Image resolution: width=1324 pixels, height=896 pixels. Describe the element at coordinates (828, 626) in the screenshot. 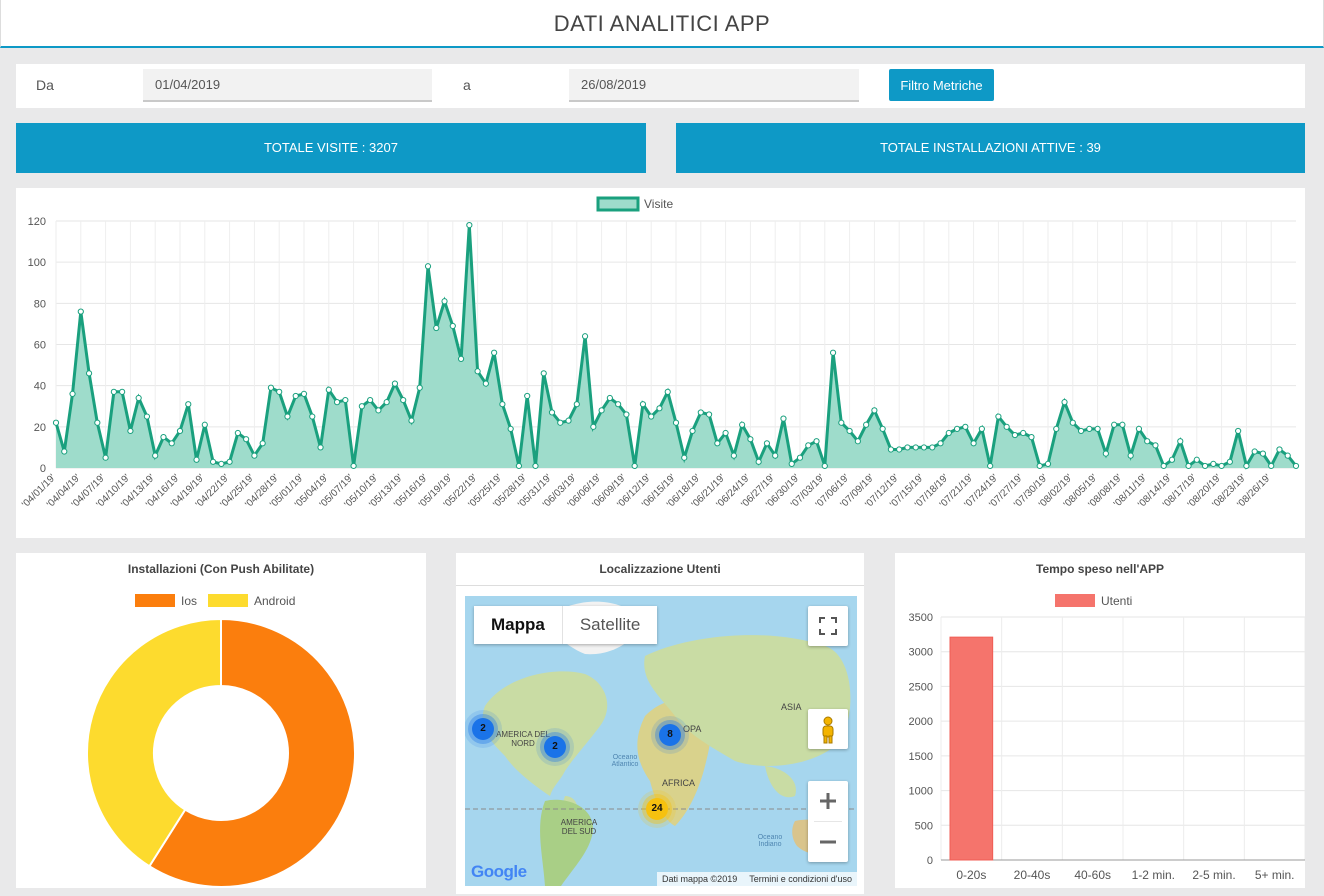

I see `fullscreen-button` at that location.